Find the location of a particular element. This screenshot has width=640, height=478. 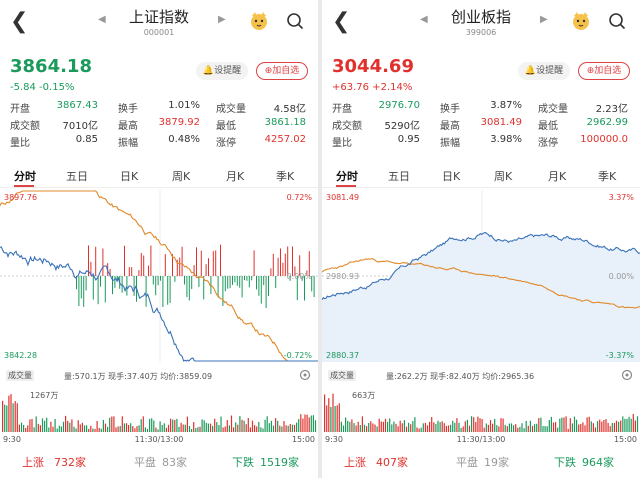

stat-value: 5290亿 is located at coordinates (402, 126).